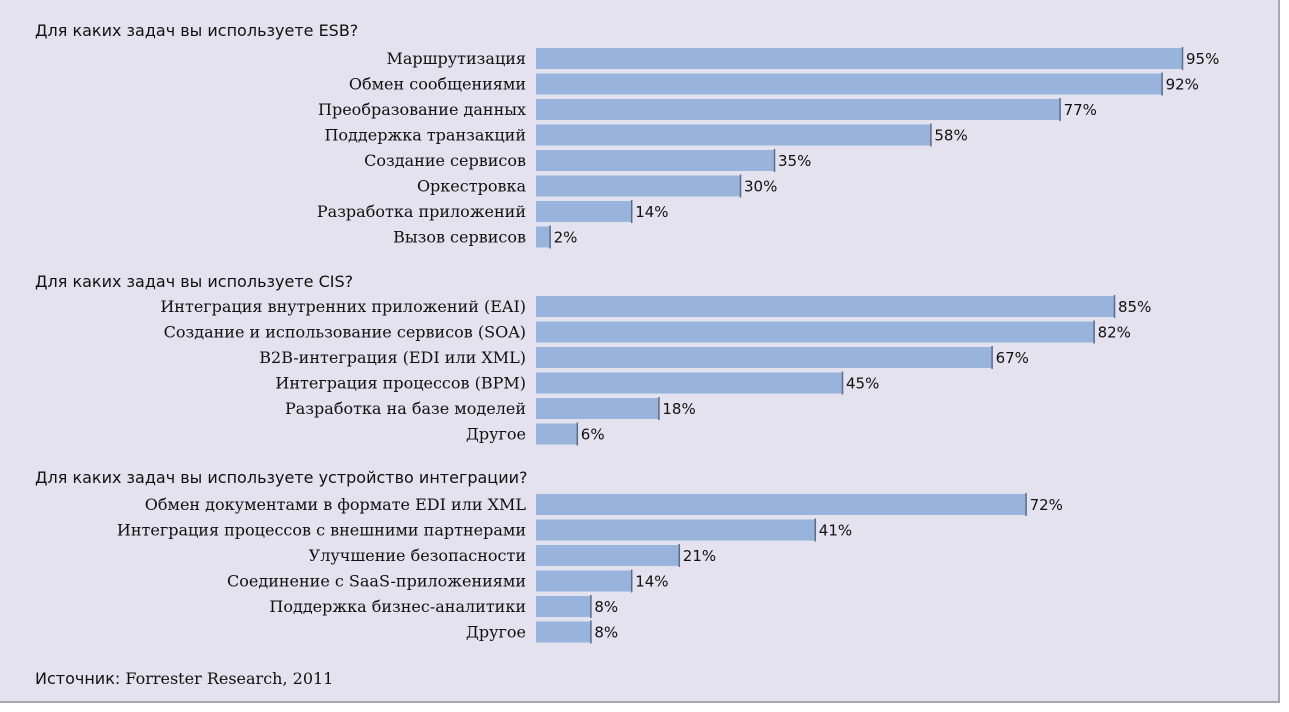 The image size is (1289, 712). What do you see at coordinates (699, 556) in the screenshot?
I see `value-label: 21%` at bounding box center [699, 556].